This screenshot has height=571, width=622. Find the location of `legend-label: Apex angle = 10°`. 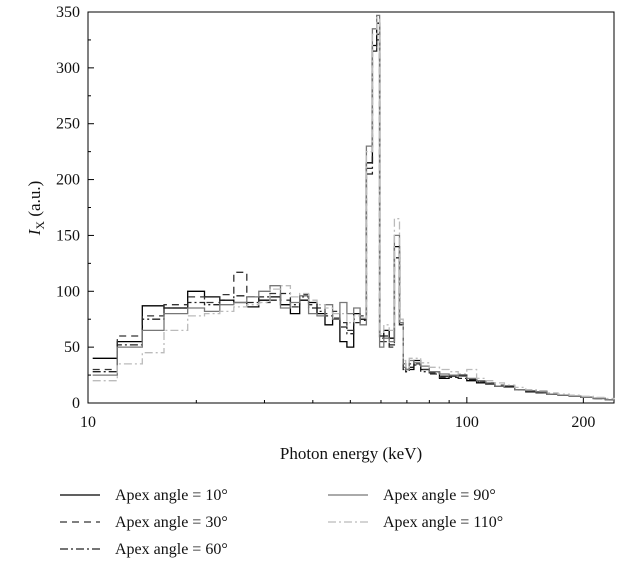

legend-label: Apex angle = 10° is located at coordinates (171, 495).